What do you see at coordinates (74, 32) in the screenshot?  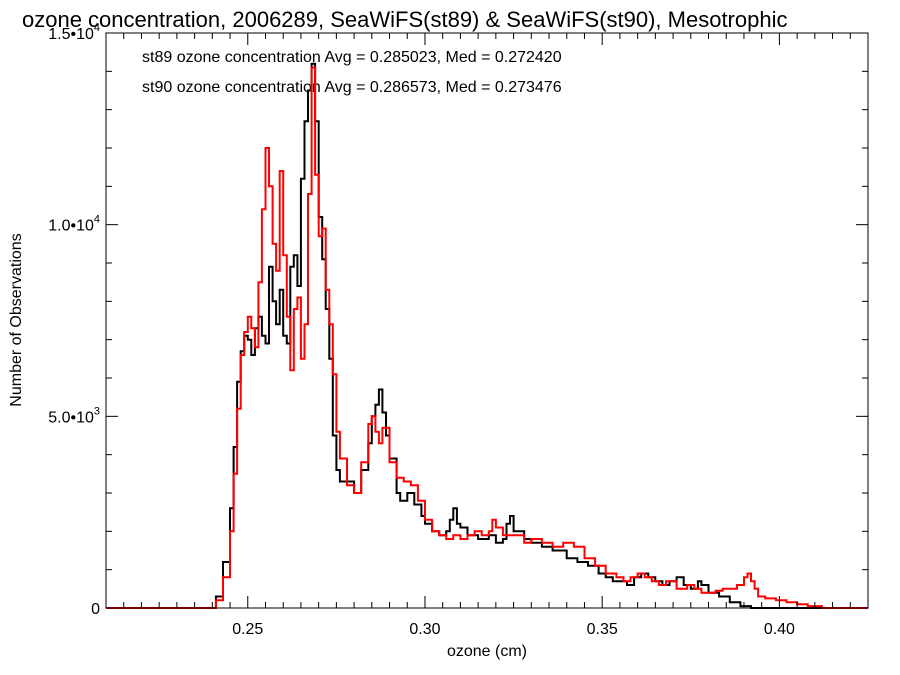 I see `y-tick-label: 1.5•104` at bounding box center [74, 32].